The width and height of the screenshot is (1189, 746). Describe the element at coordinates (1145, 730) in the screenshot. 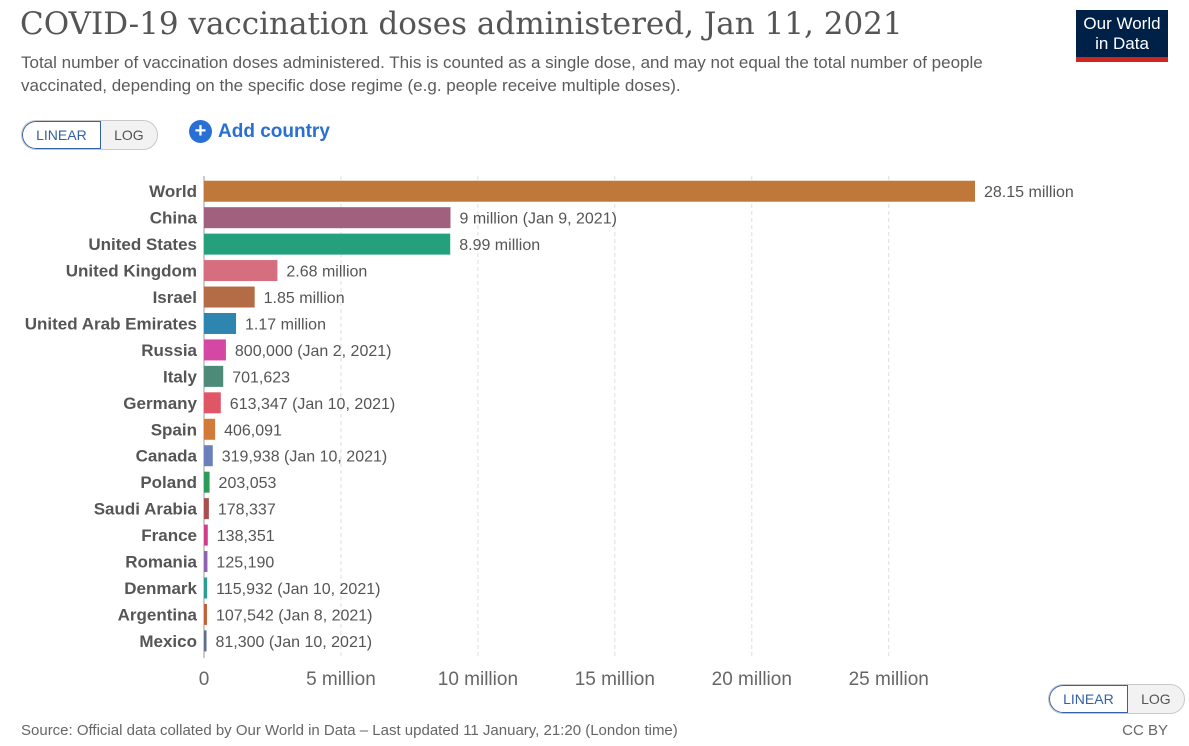

I see `license-link: CC BY` at that location.